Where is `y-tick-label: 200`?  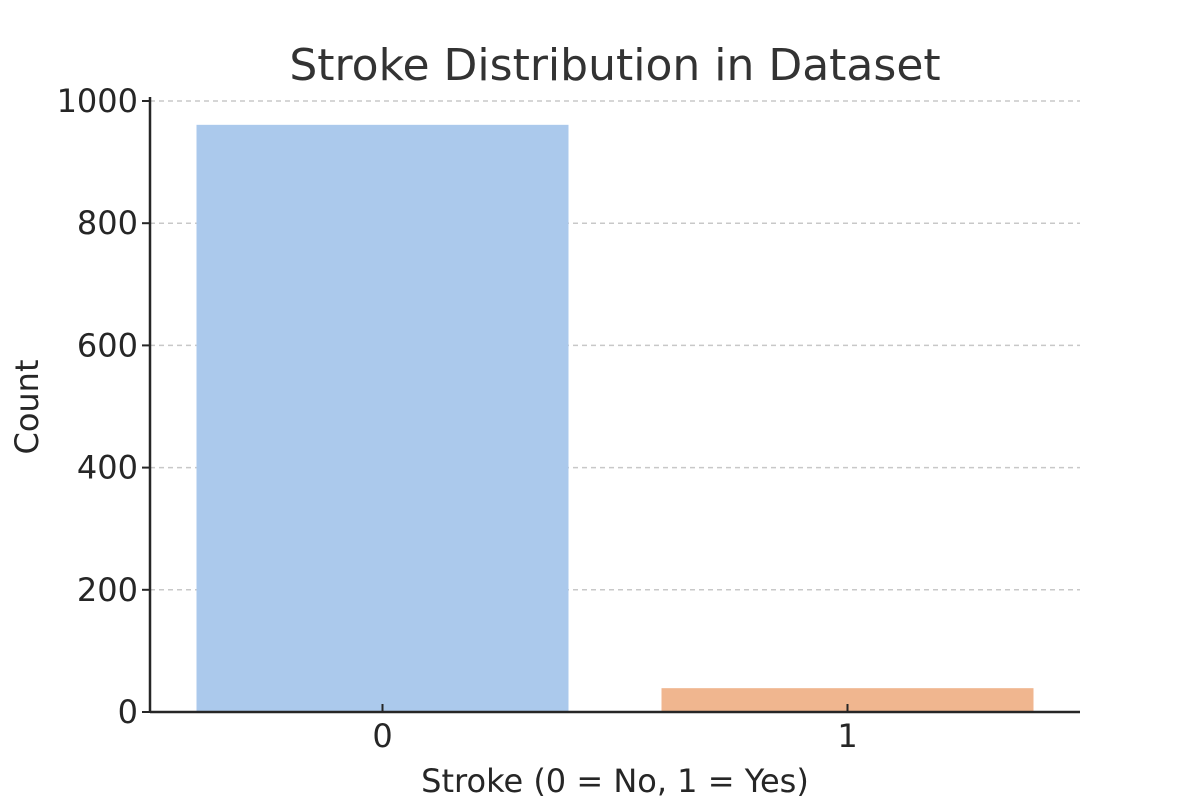
y-tick-label: 200 is located at coordinates (107, 590).